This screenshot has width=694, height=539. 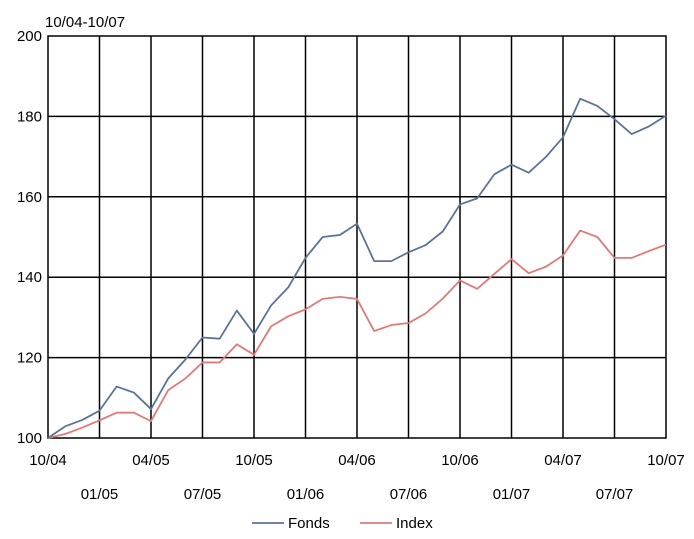 I want to click on x-tick-label: 07/06, so click(x=409, y=494).